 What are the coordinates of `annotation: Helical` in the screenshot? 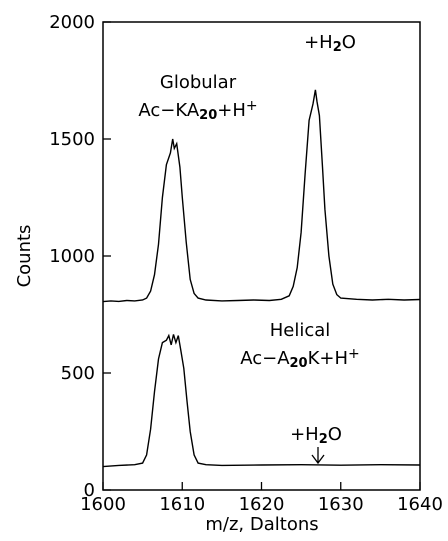 It's located at (300, 330).